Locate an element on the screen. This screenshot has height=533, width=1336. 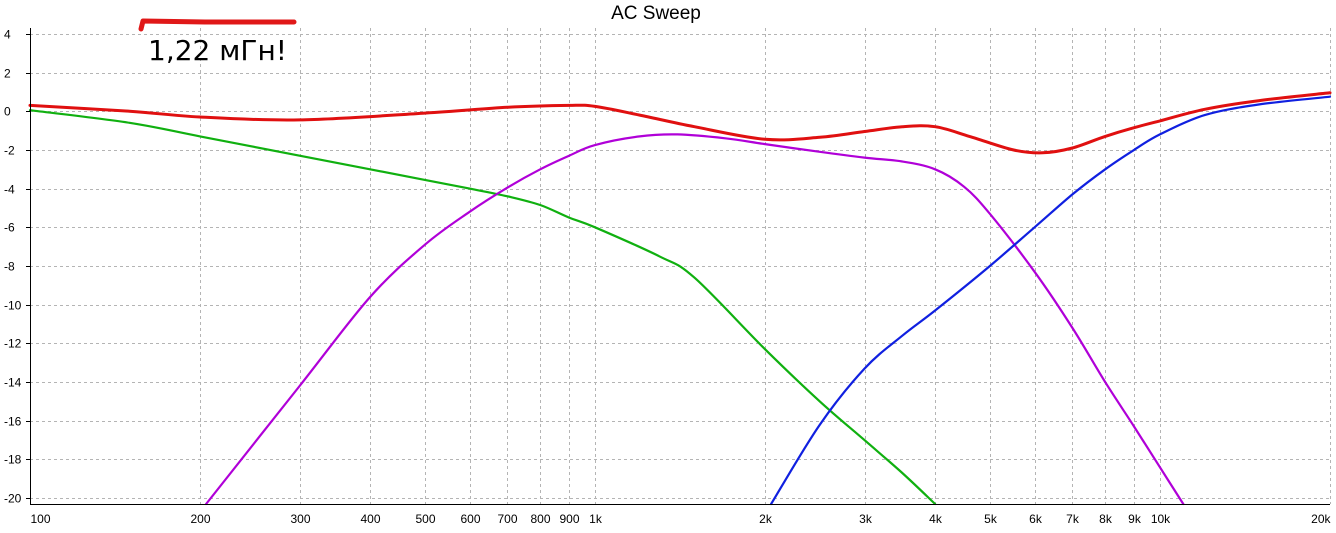
annotation-text: 1,22 мГн! is located at coordinates (217, 50).